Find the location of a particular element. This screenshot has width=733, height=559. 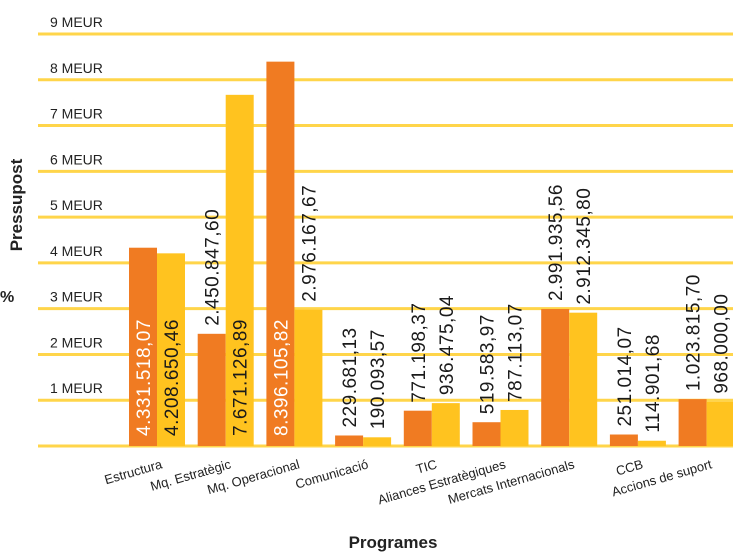

percent-label: % is located at coordinates (7, 297).